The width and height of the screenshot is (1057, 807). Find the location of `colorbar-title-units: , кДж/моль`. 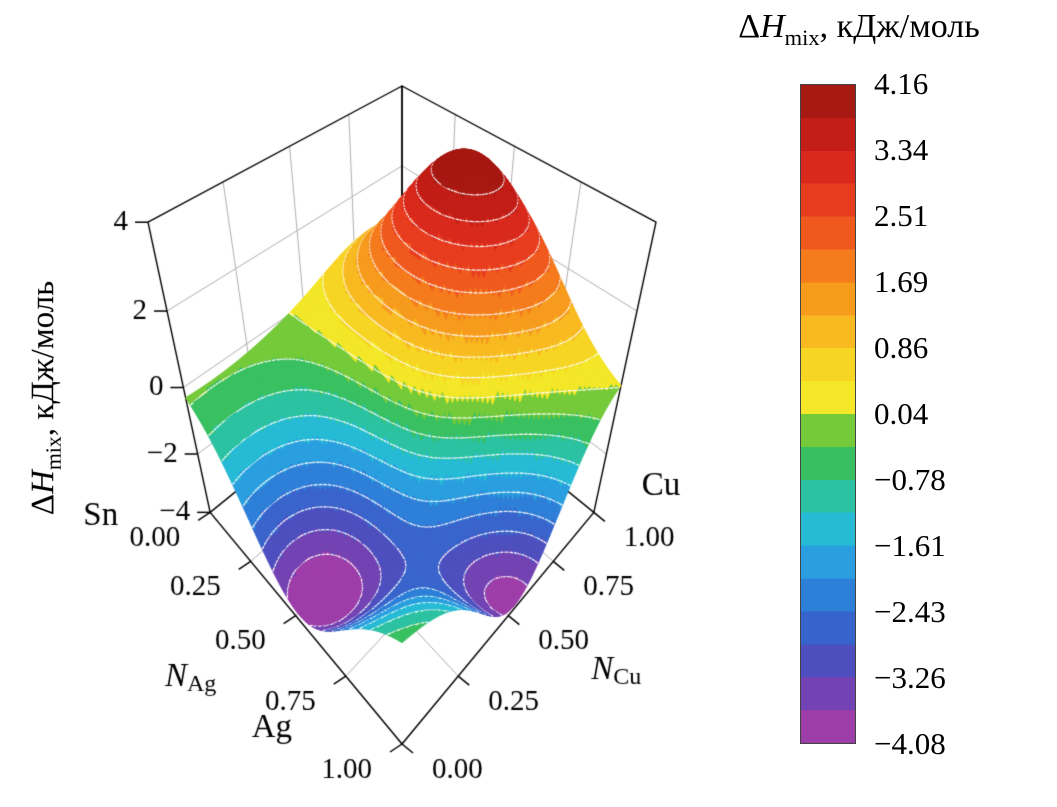

colorbar-title-units: , кДж/моль is located at coordinates (899, 26).